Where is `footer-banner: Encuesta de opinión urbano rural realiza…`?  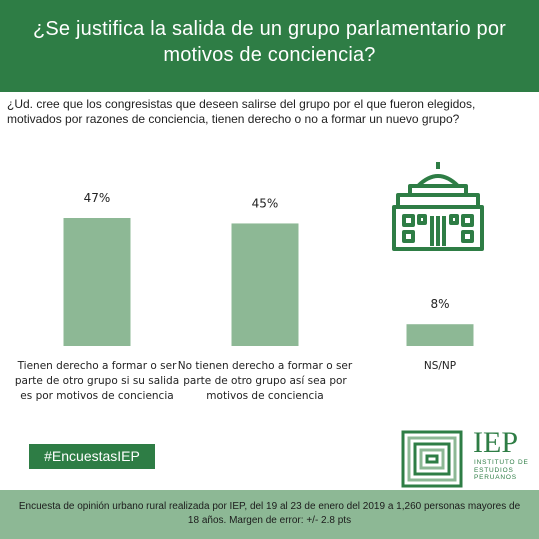
footer-banner: Encuesta de opinión urbano rural realiza… is located at coordinates (269, 514).